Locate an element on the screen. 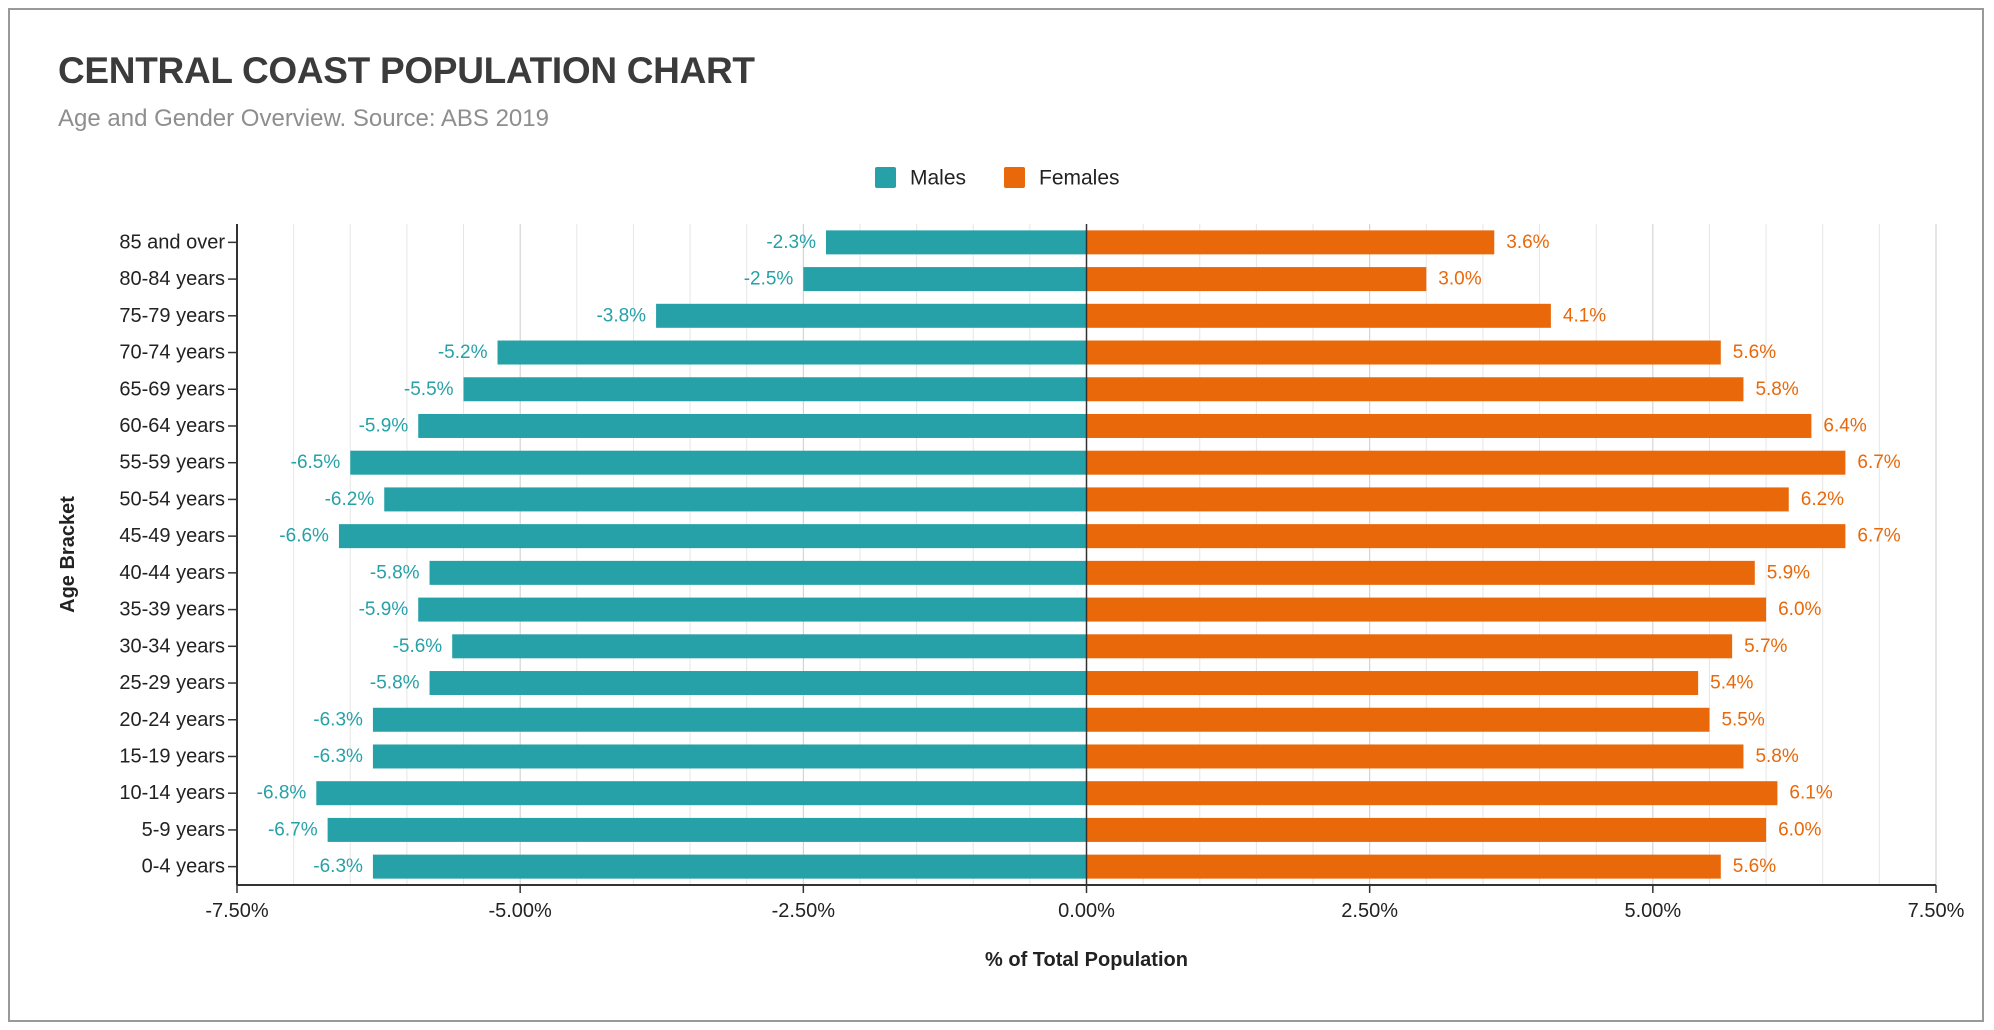 The height and width of the screenshot is (1030, 1994). x-tick-label: -5.00% is located at coordinates (520, 911).